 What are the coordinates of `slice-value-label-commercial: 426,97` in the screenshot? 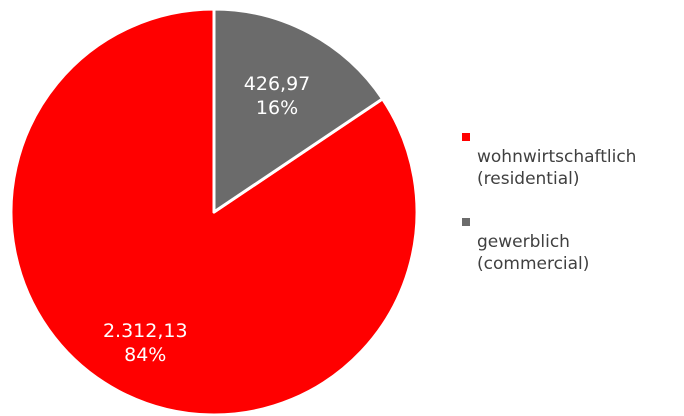 It's located at (277, 84).